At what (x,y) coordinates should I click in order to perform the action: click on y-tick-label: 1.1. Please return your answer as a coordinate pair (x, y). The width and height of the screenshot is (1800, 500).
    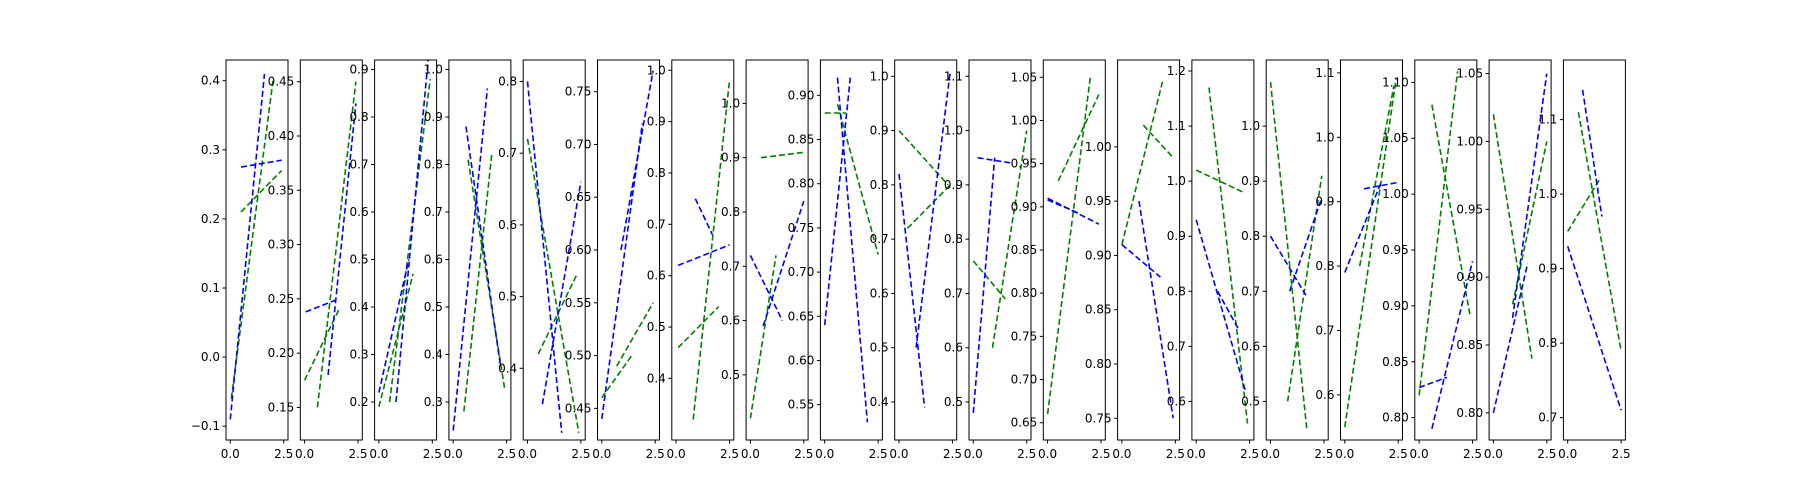
    Looking at the image, I should click on (1176, 126).